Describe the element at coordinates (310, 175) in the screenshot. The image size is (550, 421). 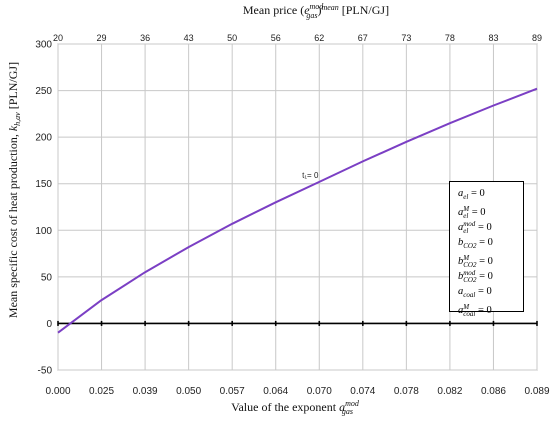
I see `annotation-t1: t₁= 0` at that location.